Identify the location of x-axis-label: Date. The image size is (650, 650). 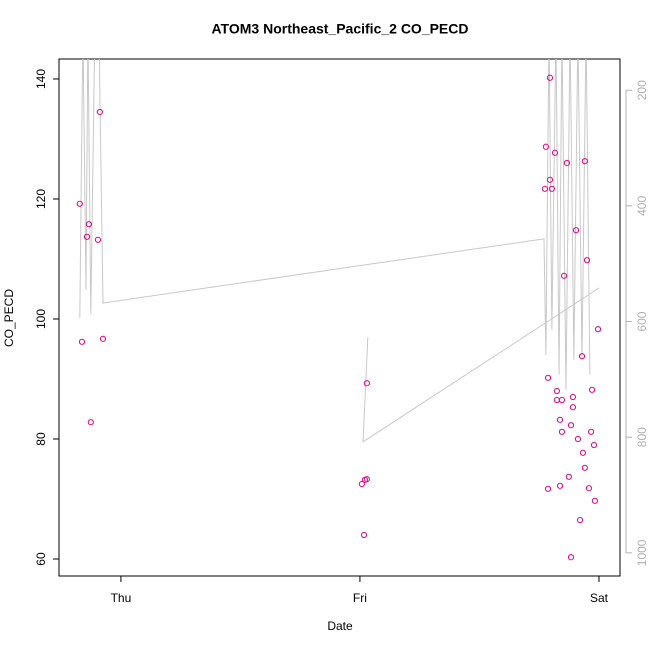
(340, 626).